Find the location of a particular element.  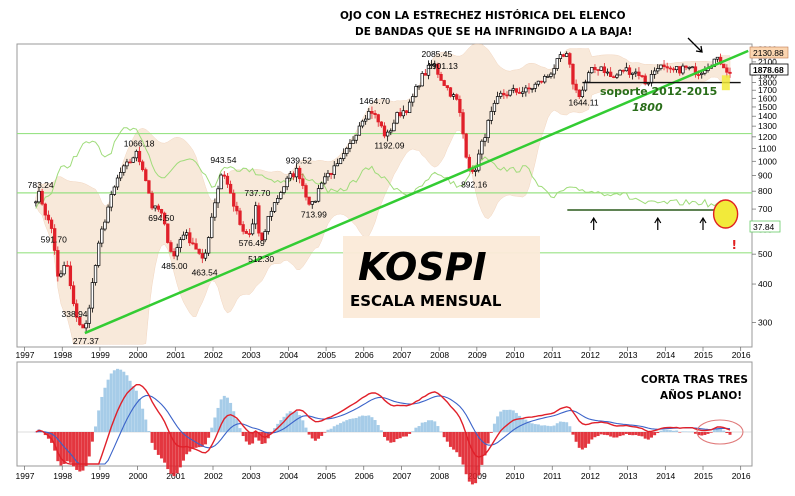

right-tag: 37.84 is located at coordinates (764, 227).